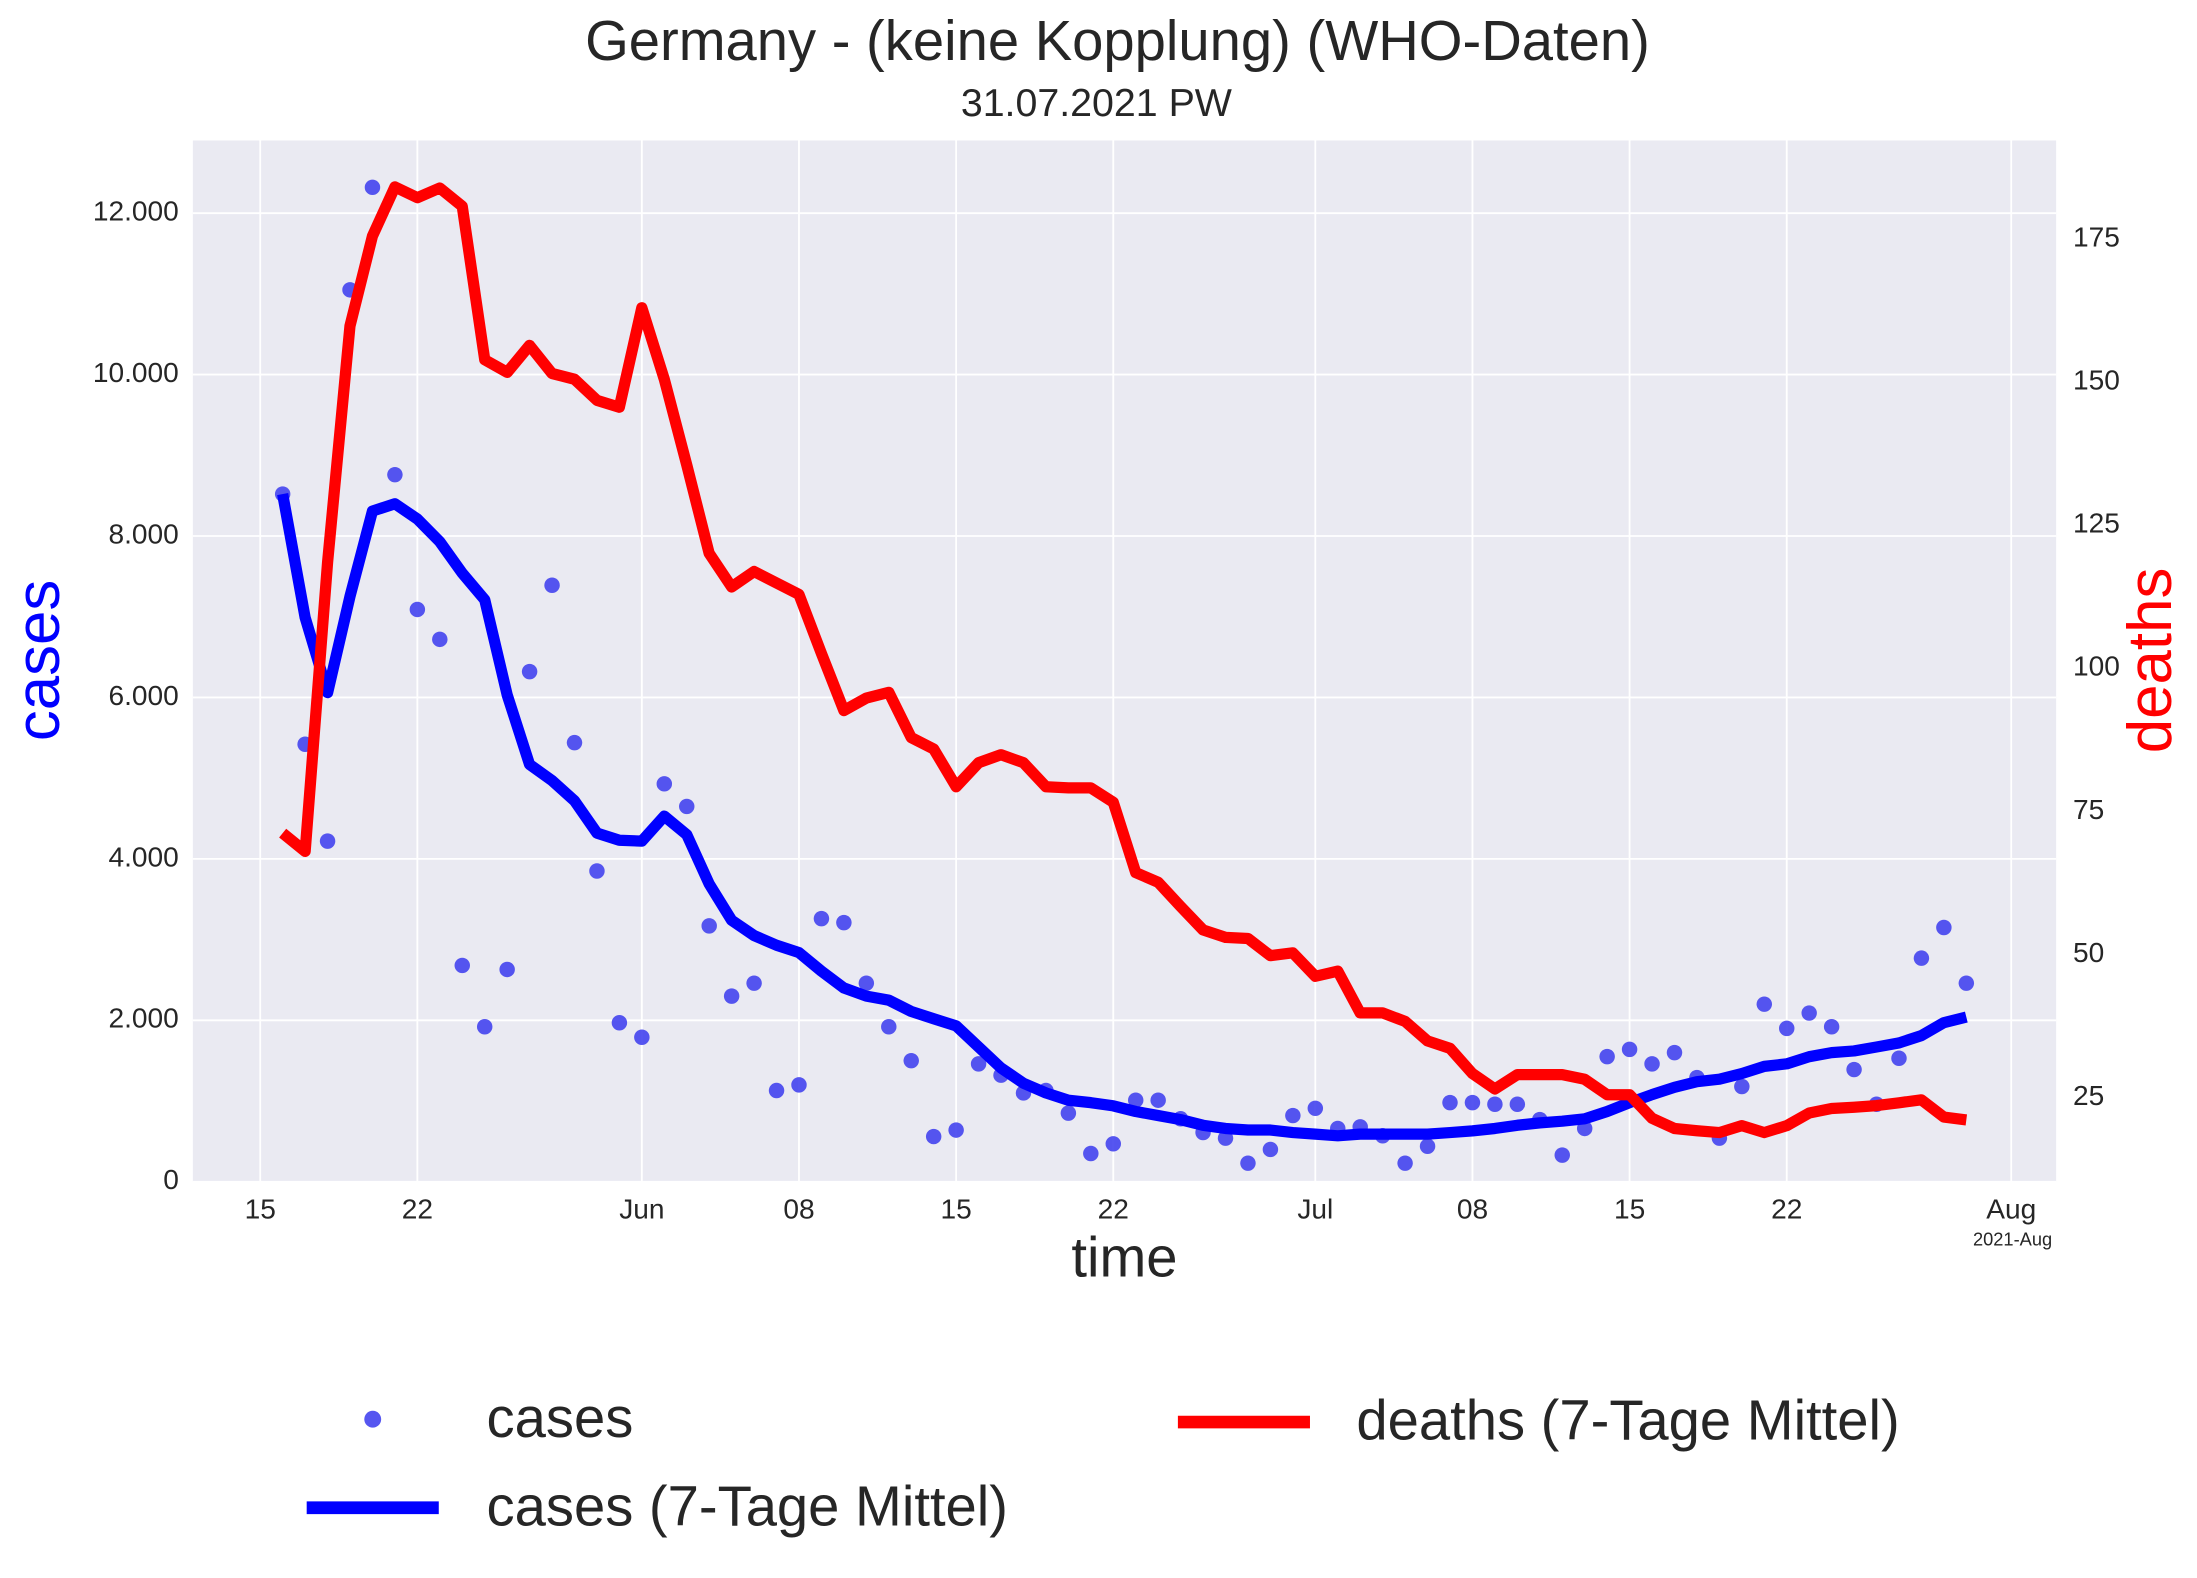  I want to click on y2-tick-label: 150, so click(2096, 379).